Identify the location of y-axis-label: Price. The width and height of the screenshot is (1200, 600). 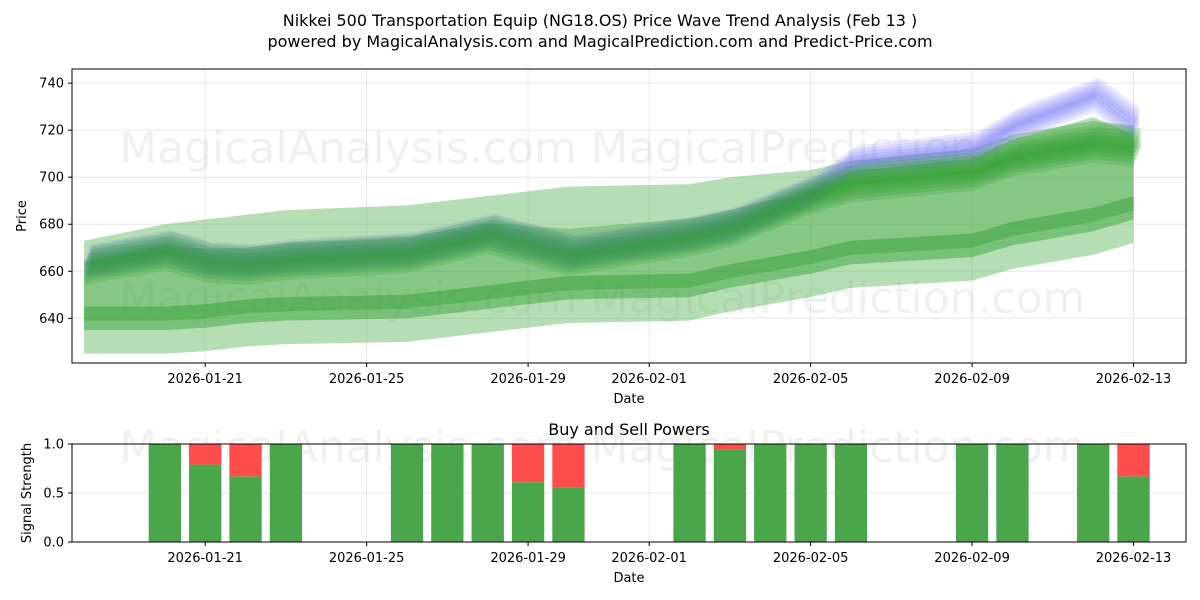
(22, 216).